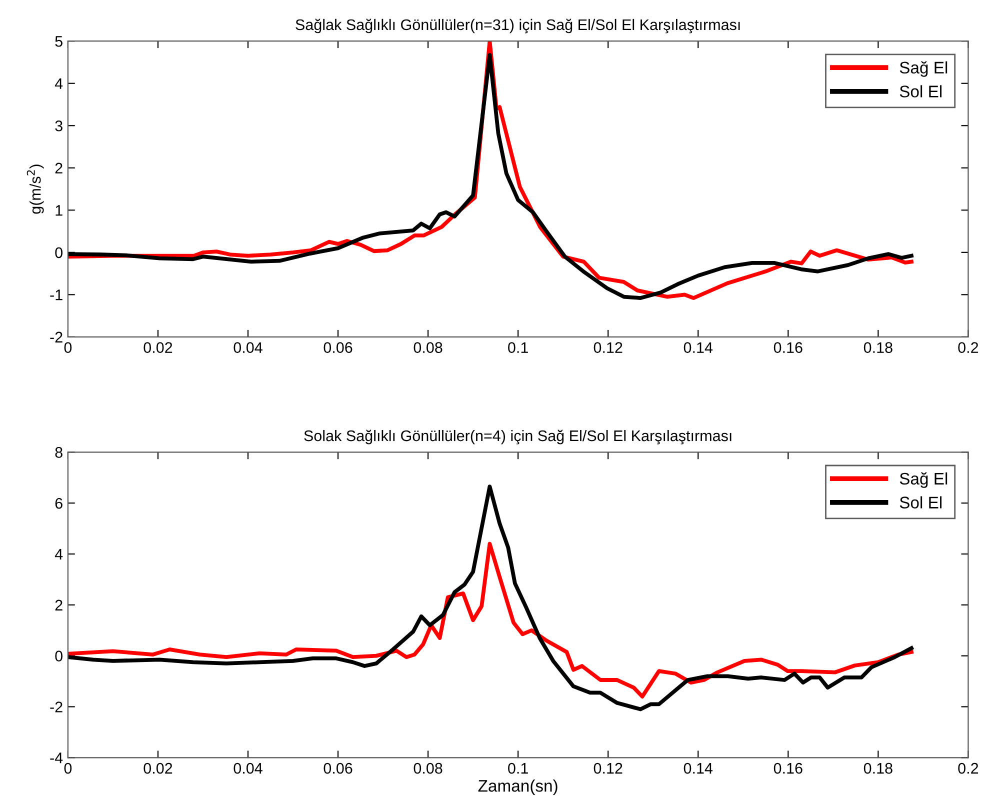 The width and height of the screenshot is (992, 806). What do you see at coordinates (518, 437) in the screenshot?
I see `chart-title: Solak Sağlıklı Gönüllüler(n=4) için Sağ El/Sol El Karşılaştırması` at bounding box center [518, 437].